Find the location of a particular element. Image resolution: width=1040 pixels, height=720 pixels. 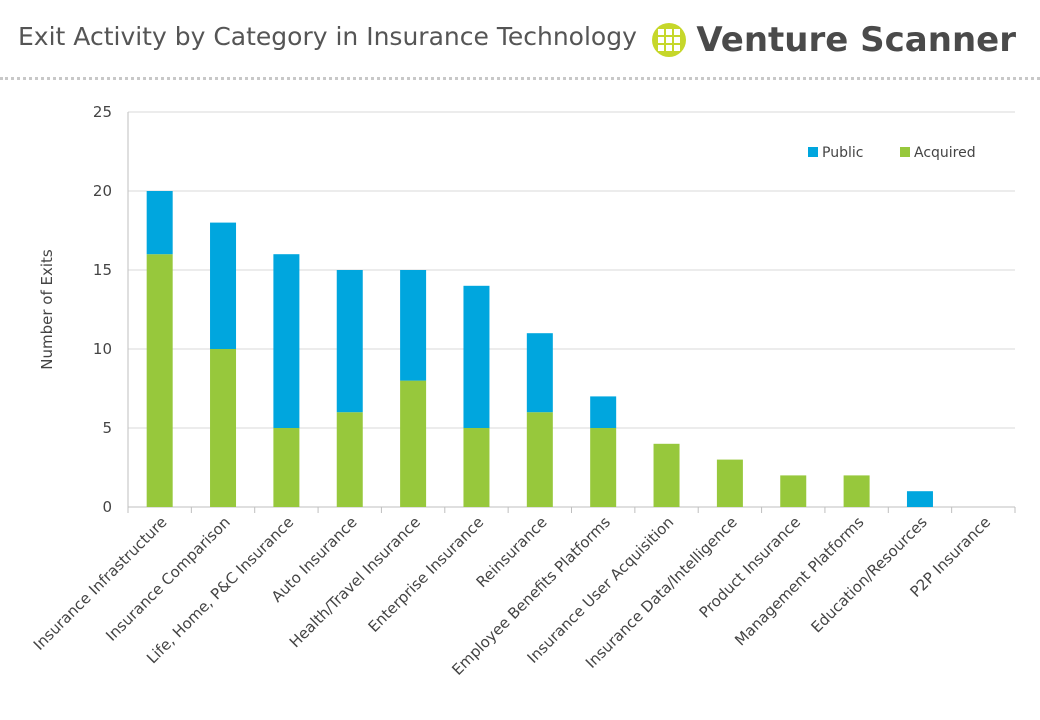

y-tick-label: 15 is located at coordinates (102, 270).